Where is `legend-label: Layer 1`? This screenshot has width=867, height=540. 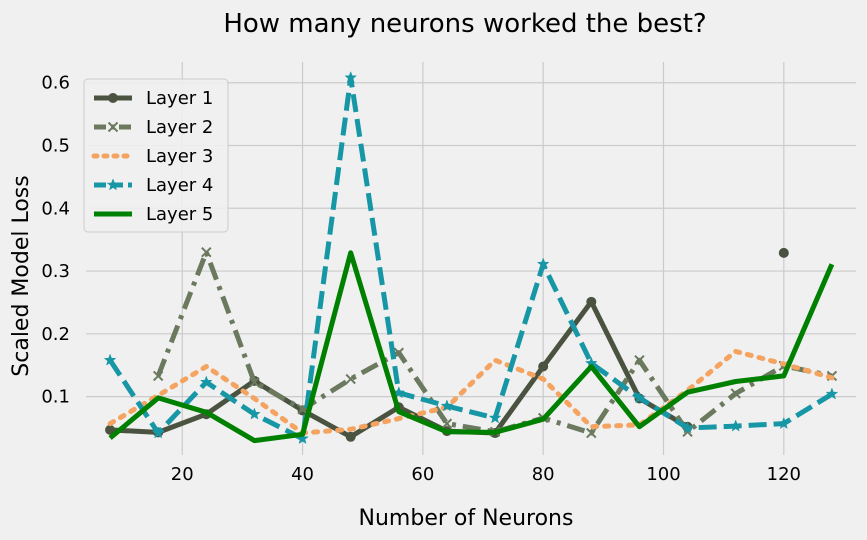
legend-label: Layer 1 is located at coordinates (179, 98).